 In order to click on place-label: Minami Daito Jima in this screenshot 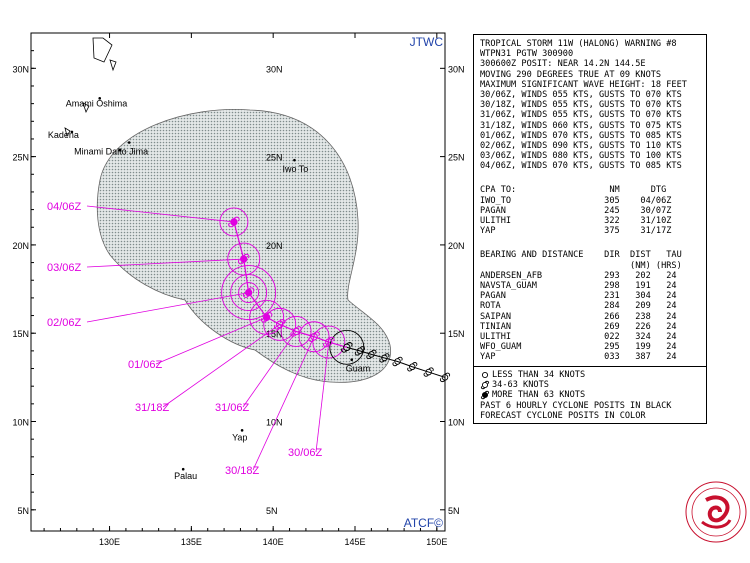, I will do `click(111, 151)`.